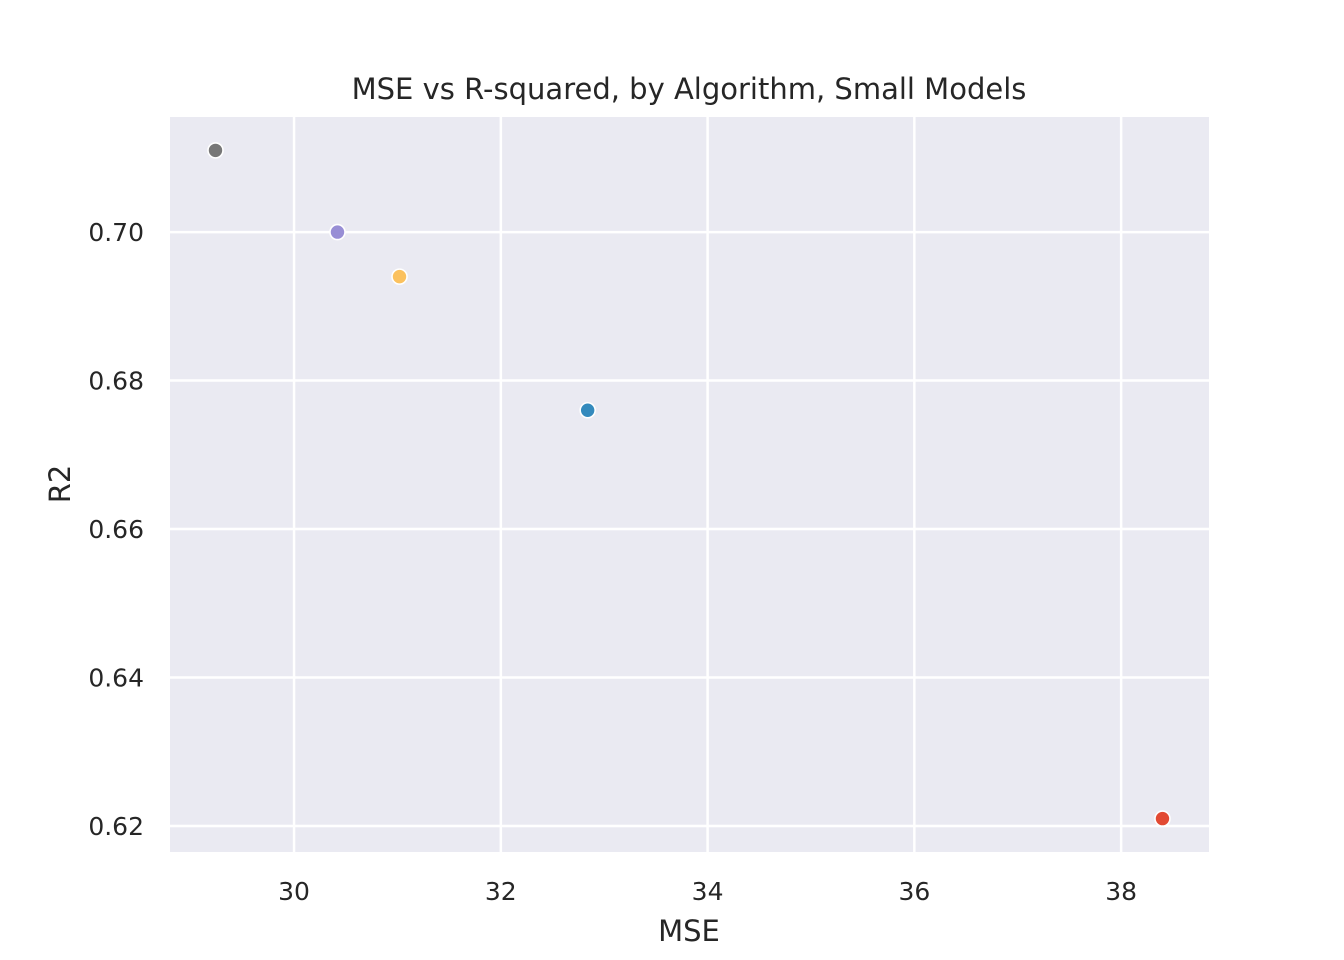 This screenshot has height=960, width=1344. What do you see at coordinates (1121, 891) in the screenshot?
I see `x-tick-label: 38` at bounding box center [1121, 891].